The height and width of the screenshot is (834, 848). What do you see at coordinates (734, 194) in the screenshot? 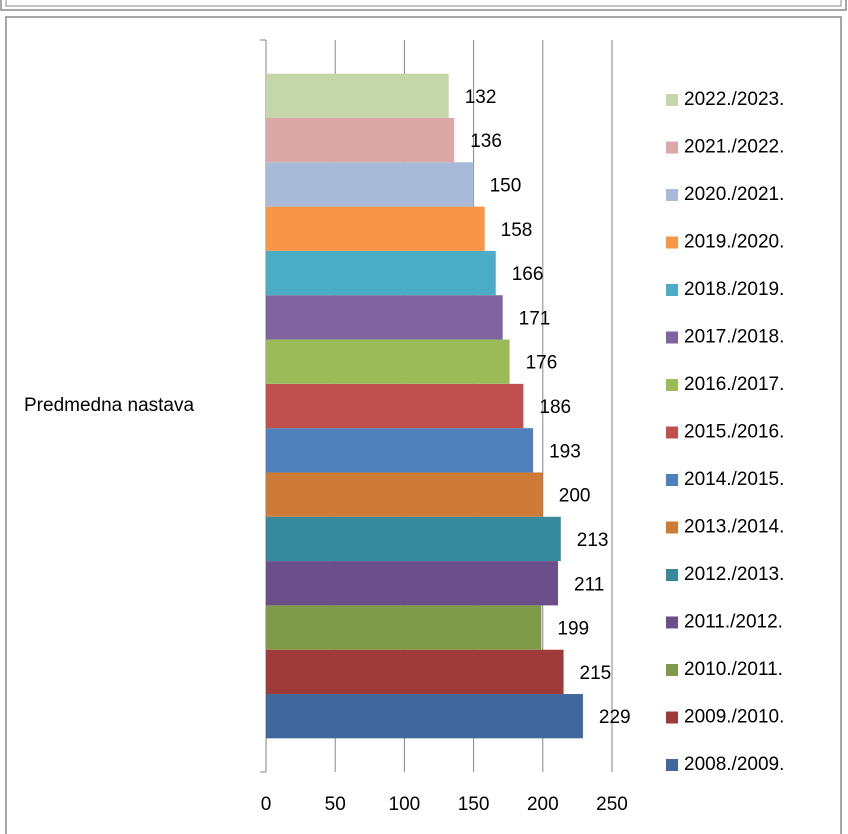
I see `legend-label: 2020./2021.` at bounding box center [734, 194].